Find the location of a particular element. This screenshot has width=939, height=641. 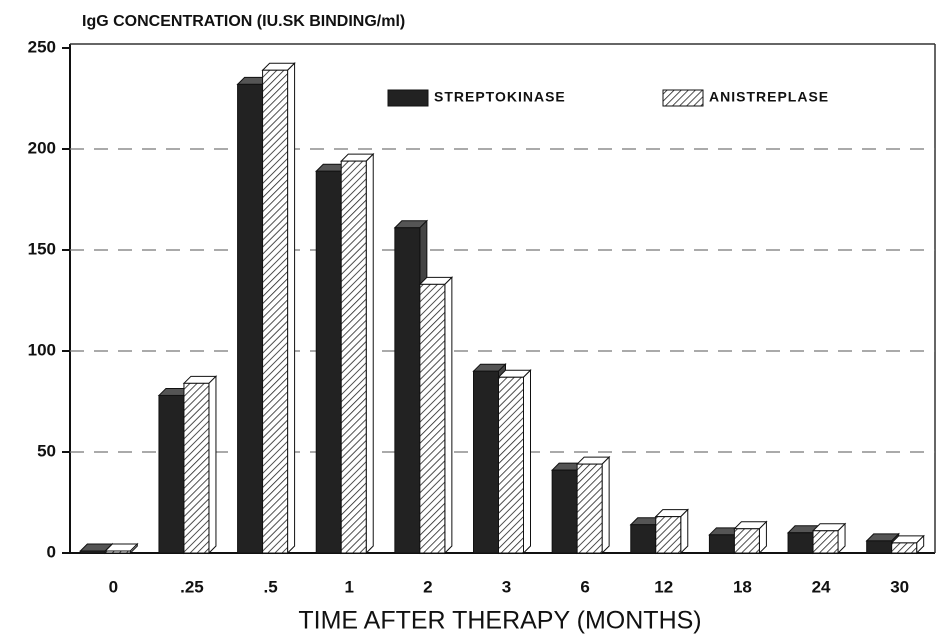

legend-label: STREPTOKINASE is located at coordinates (500, 97).